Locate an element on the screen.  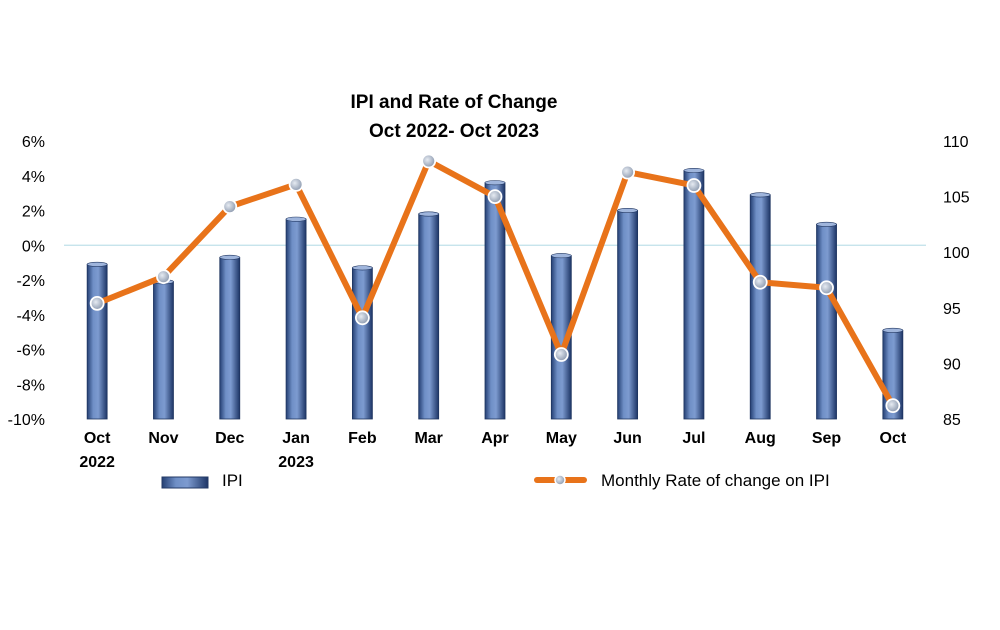
left-axis-tick: -8% is located at coordinates (31, 385).